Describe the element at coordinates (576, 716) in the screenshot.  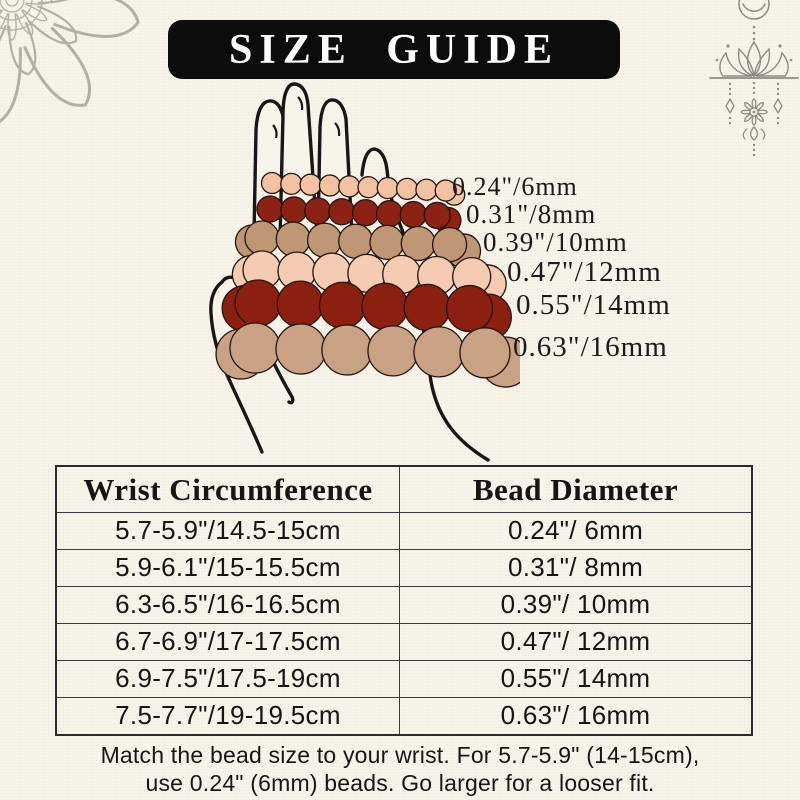
I see `bead-cell: 0.63"/ 16mm` at that location.